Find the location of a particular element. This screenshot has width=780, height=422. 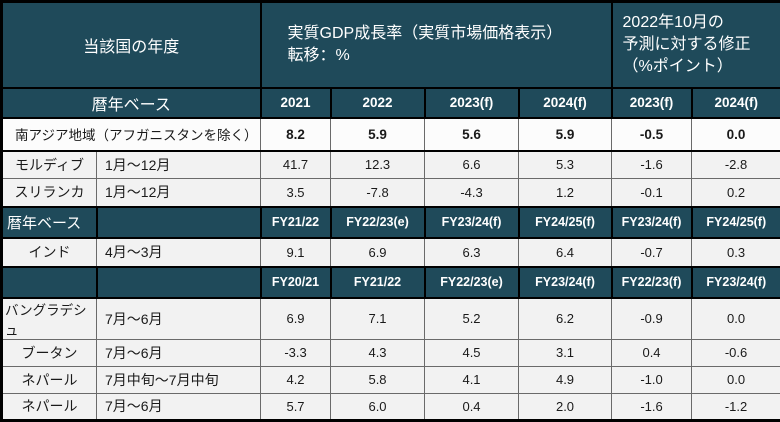

value-cell: 5.6 is located at coordinates (472, 134).